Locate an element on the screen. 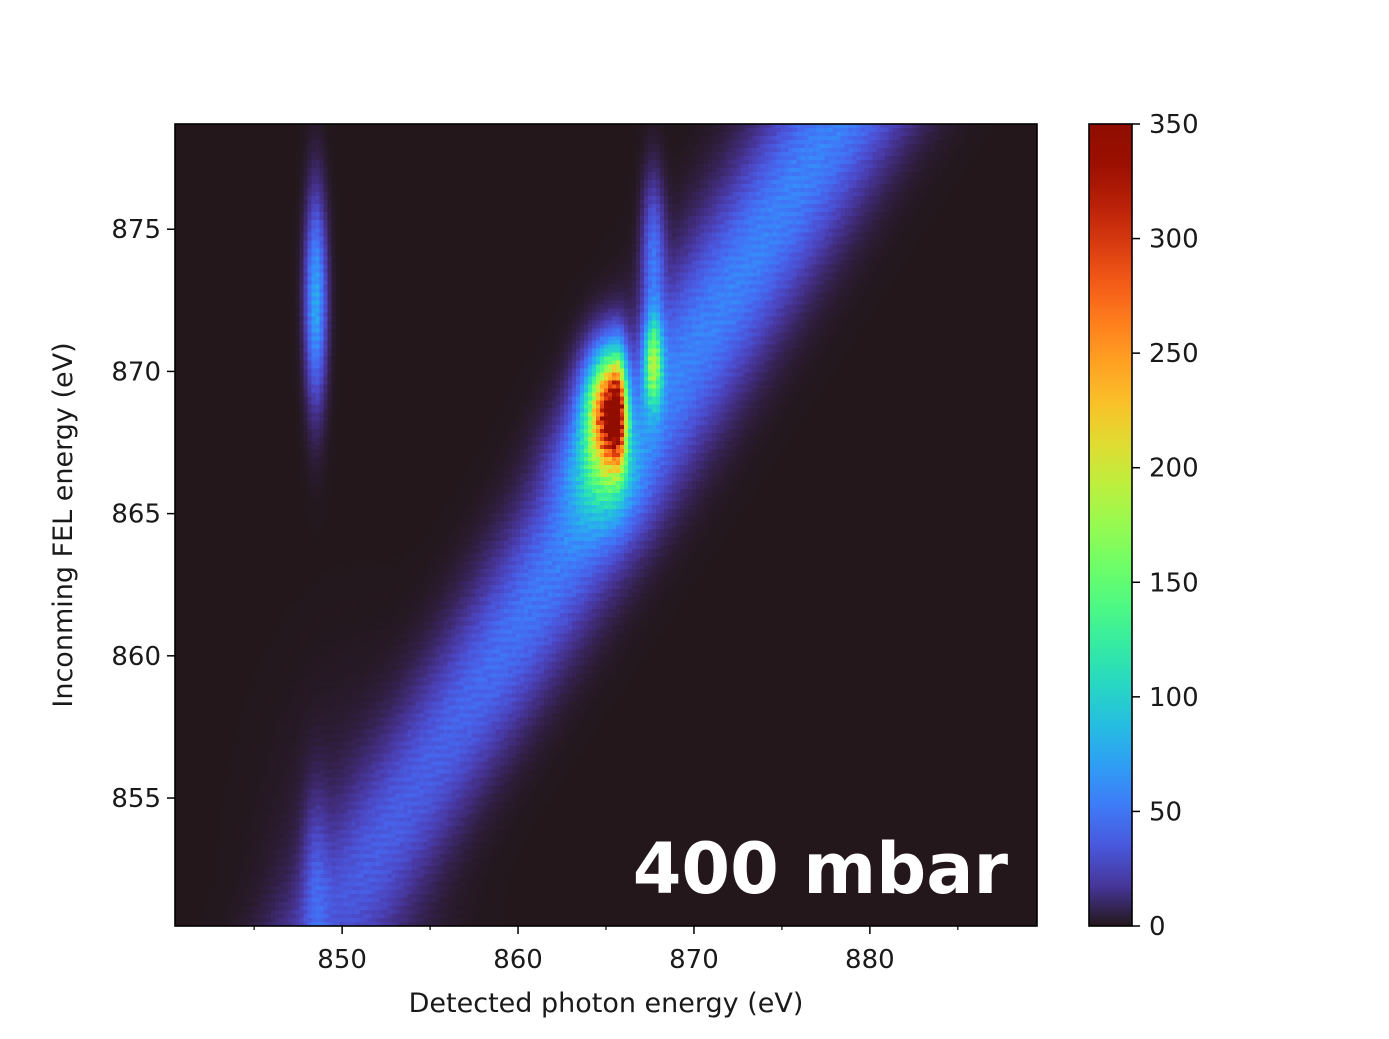 Image resolution: width=1389 pixels, height=1039 pixels. pressure-annotation: 400 mbar is located at coordinates (821, 869).